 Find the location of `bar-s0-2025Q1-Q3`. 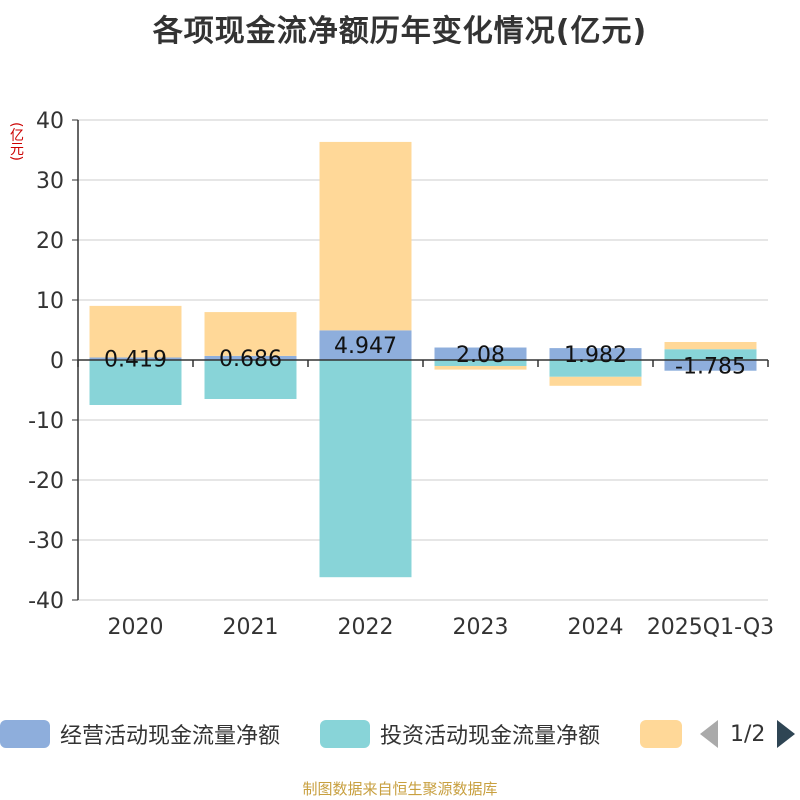

bar-s0-2025Q1-Q3 is located at coordinates (710, 365).